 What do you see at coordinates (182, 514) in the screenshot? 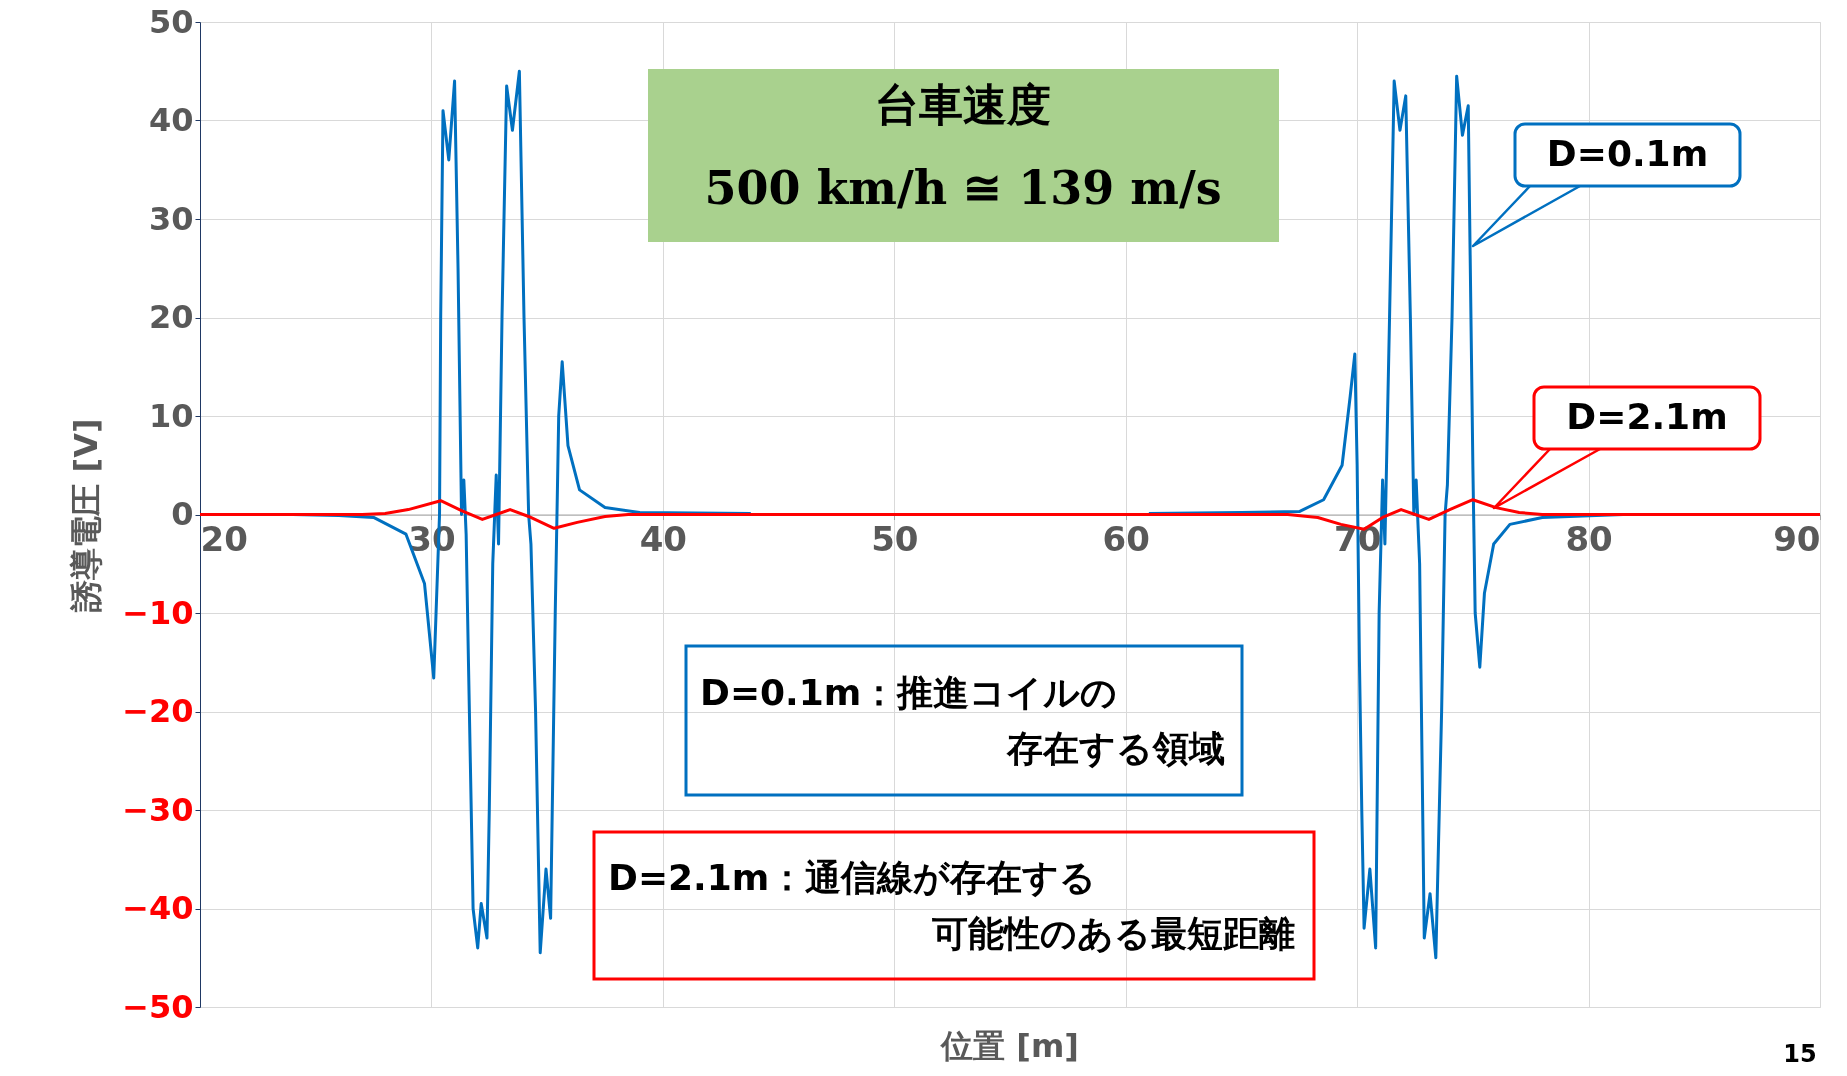
I see `y-tick-label: 0` at bounding box center [182, 514].